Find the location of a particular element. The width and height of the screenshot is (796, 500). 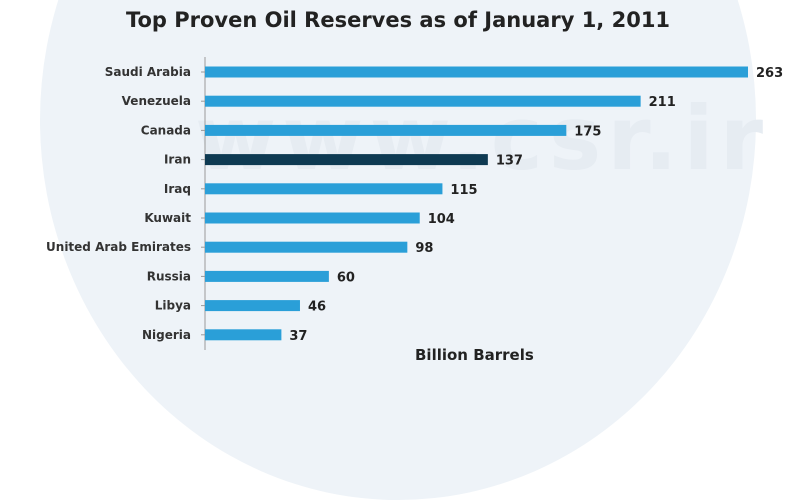

category-label: Venezuela is located at coordinates (156, 101).